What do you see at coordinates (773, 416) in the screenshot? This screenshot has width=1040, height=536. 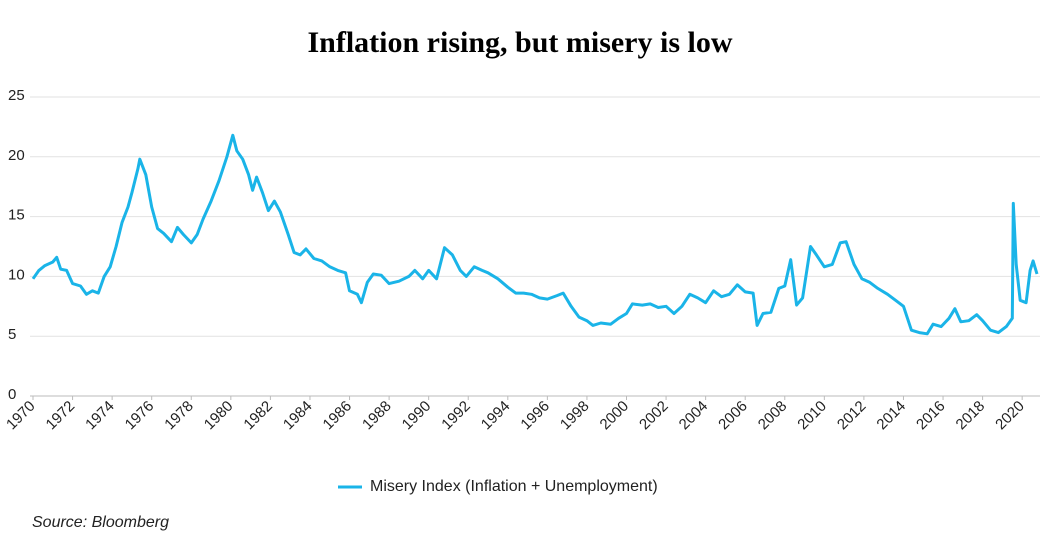 I see `x-tick-label: 2008` at bounding box center [773, 416].